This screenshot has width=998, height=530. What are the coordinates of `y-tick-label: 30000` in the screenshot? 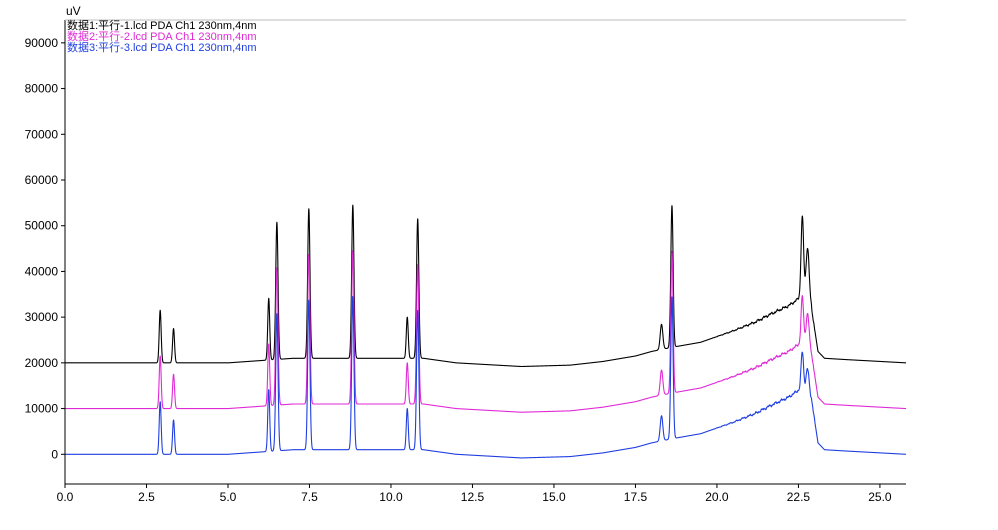 It's located at (42, 317).